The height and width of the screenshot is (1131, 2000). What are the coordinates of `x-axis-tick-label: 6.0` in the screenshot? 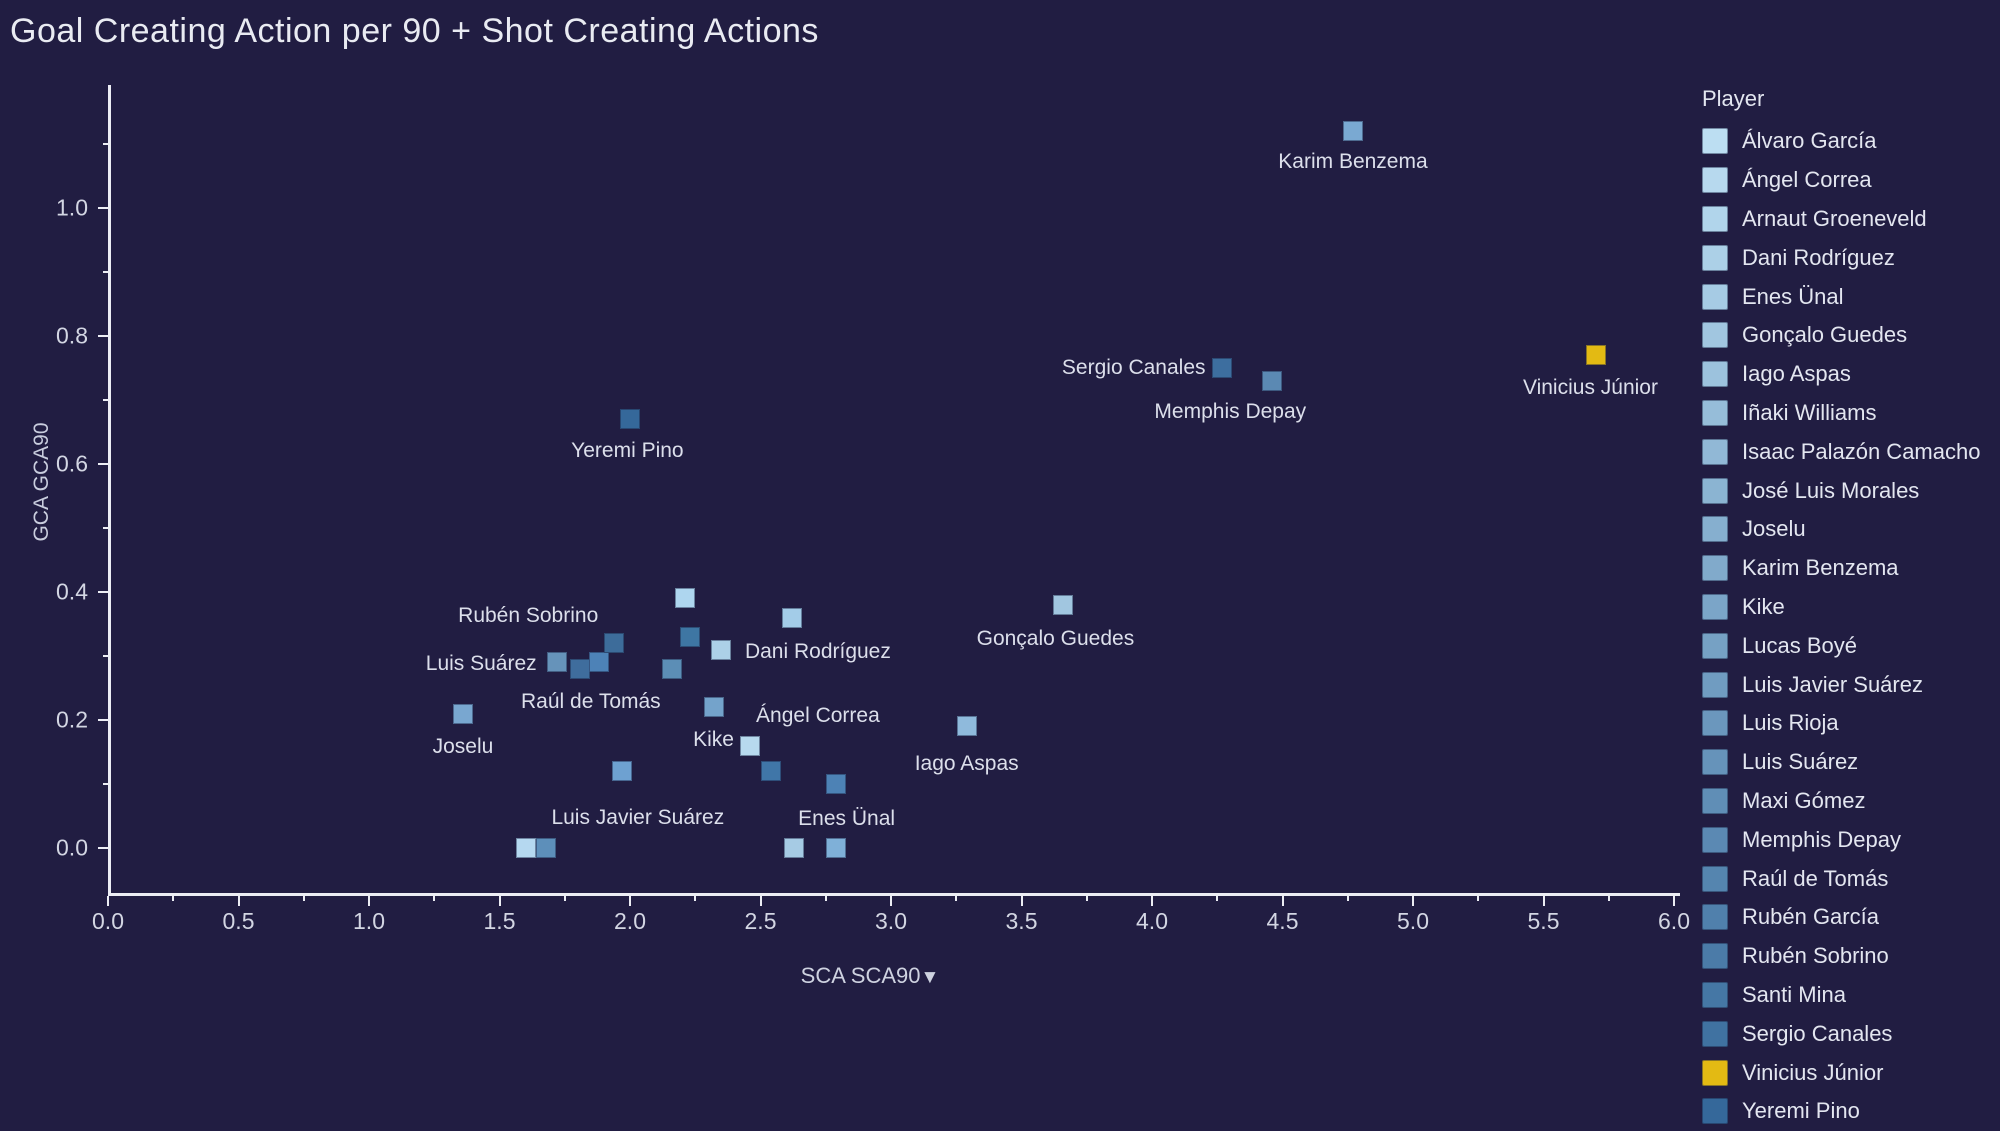 It's located at (1674, 921).